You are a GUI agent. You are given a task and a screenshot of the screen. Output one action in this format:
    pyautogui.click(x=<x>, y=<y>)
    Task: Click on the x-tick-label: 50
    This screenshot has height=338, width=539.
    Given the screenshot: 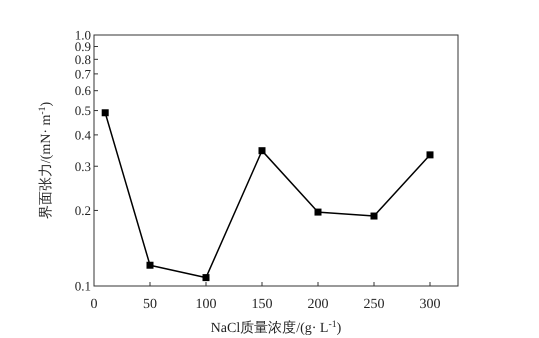 What is the action you would take?
    pyautogui.click(x=150, y=304)
    